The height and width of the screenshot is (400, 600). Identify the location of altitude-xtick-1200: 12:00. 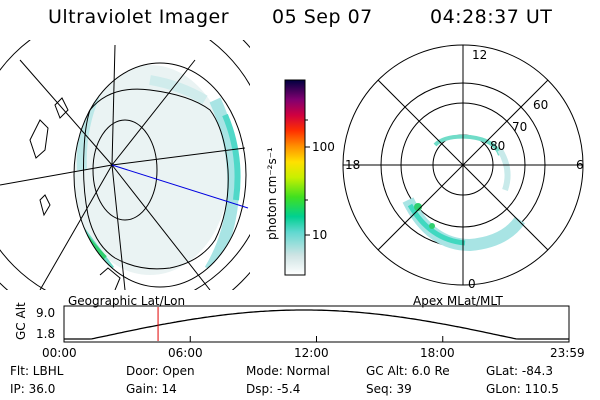
(311, 353).